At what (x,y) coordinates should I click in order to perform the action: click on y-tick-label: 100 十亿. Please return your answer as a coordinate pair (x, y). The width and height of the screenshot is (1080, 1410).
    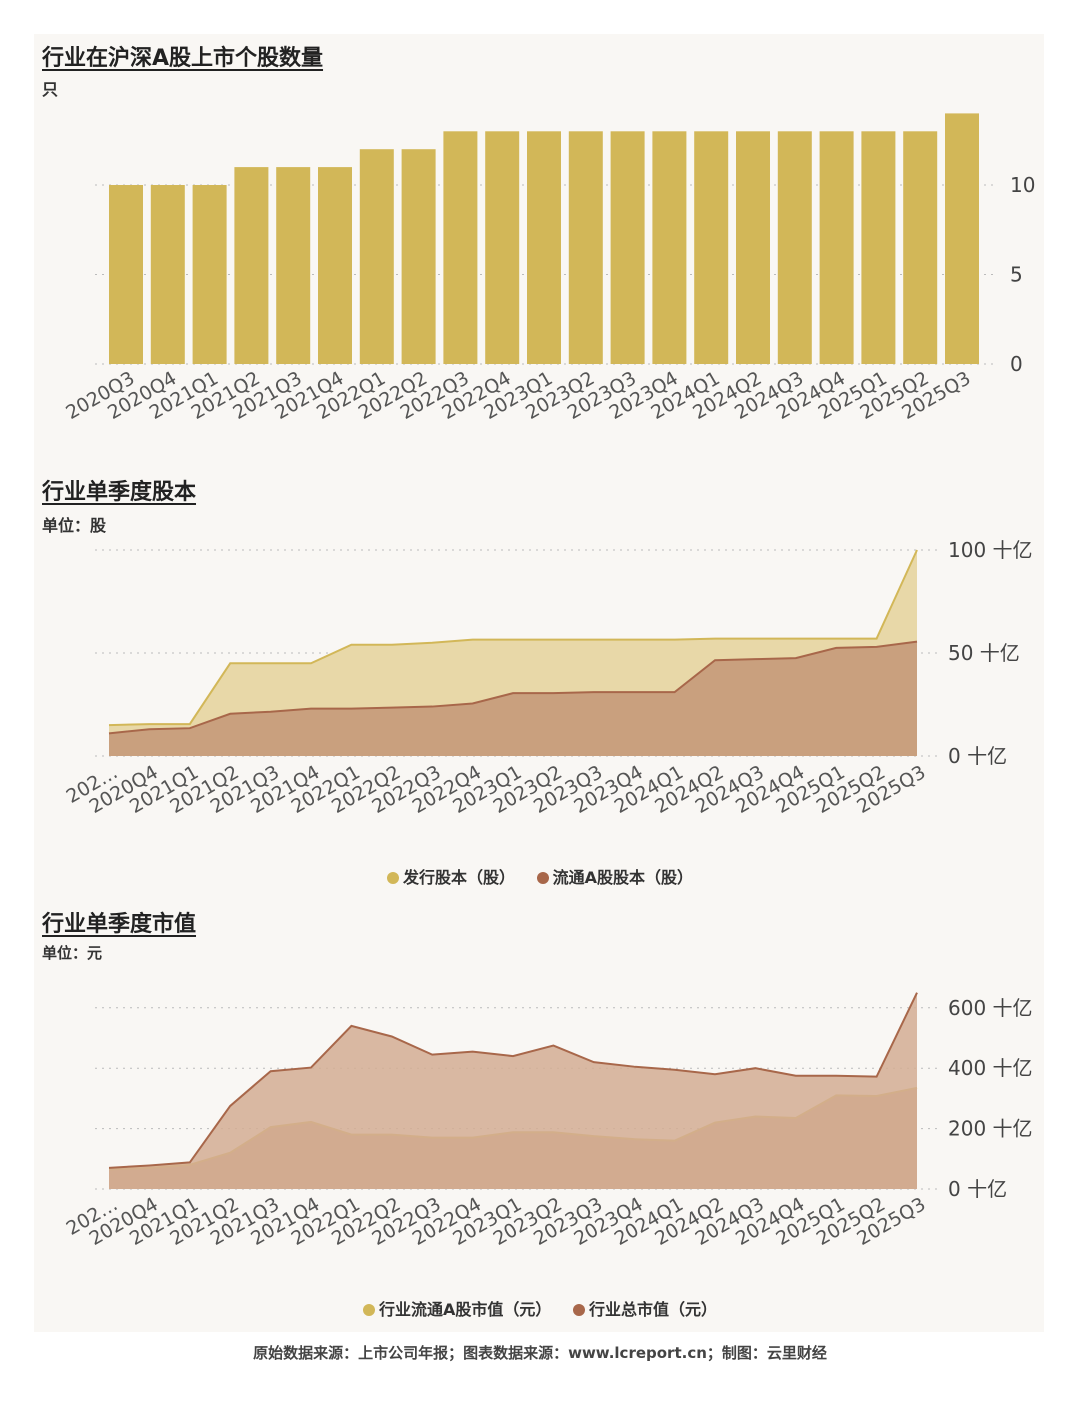
    Looking at the image, I should click on (990, 550).